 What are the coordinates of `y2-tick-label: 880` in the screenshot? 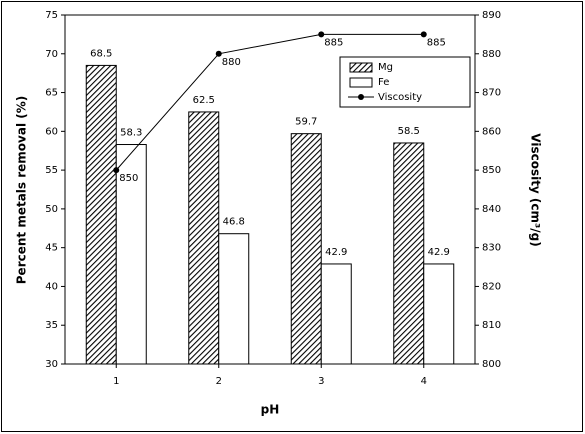 It's located at (491, 54).